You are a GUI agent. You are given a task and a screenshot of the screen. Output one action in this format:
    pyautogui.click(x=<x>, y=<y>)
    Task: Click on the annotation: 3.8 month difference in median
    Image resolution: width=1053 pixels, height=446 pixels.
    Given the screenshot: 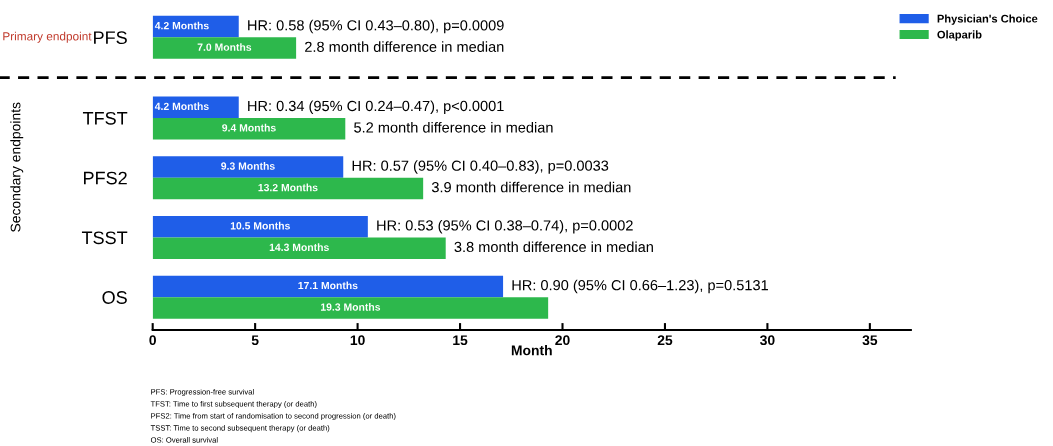 What is the action you would take?
    pyautogui.click(x=553, y=247)
    